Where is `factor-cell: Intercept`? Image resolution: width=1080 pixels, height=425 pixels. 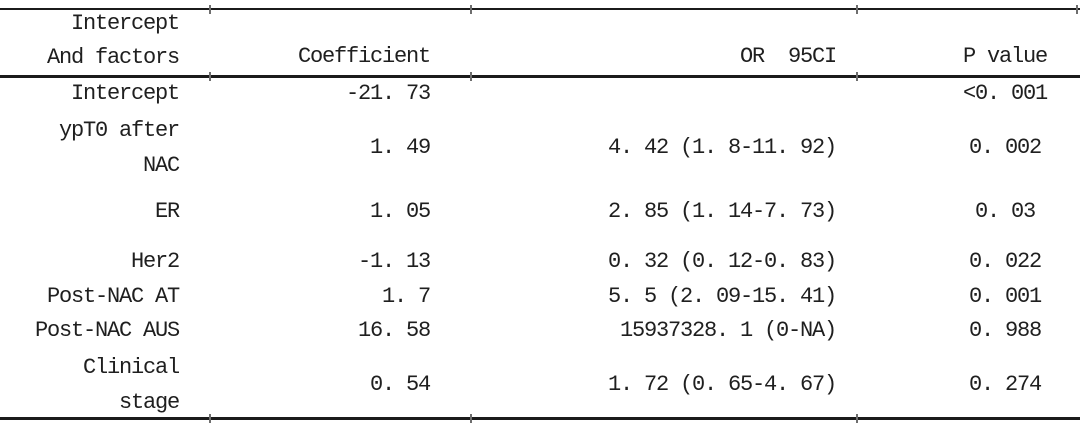
factor-cell: Intercept is located at coordinates (125, 93).